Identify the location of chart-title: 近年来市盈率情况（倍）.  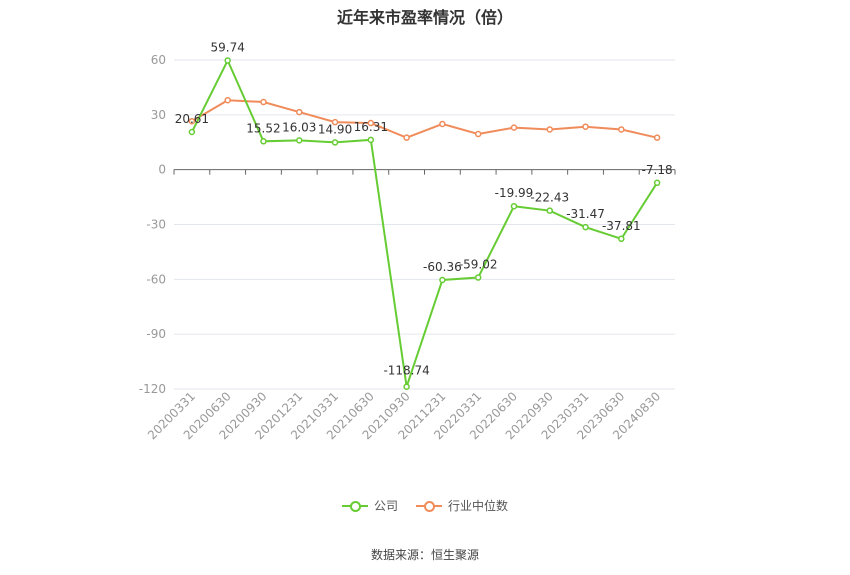
(424, 17).